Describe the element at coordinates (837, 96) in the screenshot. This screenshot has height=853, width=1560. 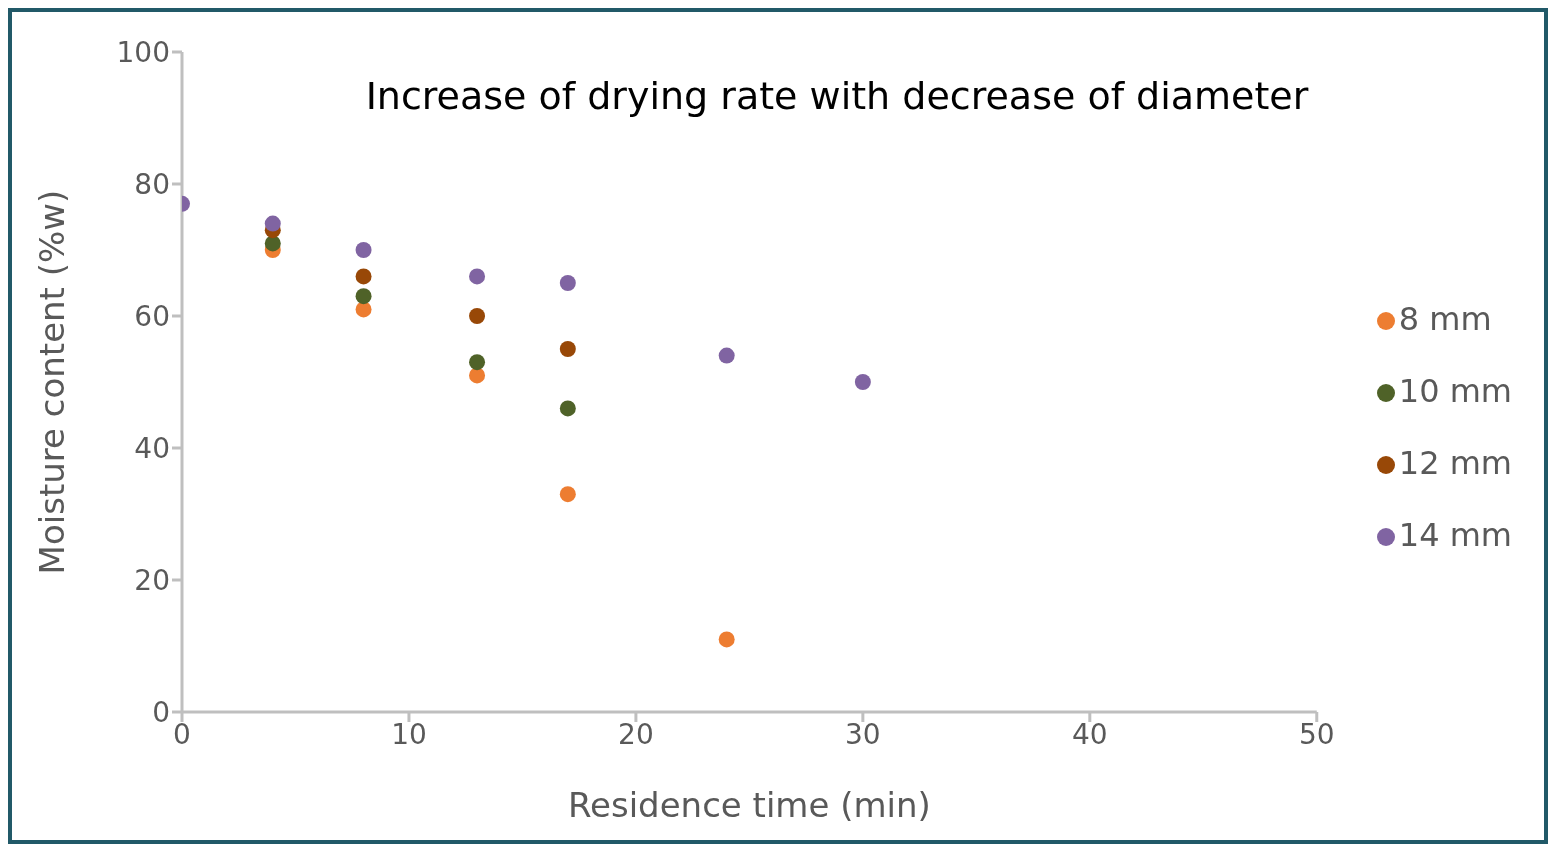
I see `text: Increase of drying rate with decrease of diameter` at that location.